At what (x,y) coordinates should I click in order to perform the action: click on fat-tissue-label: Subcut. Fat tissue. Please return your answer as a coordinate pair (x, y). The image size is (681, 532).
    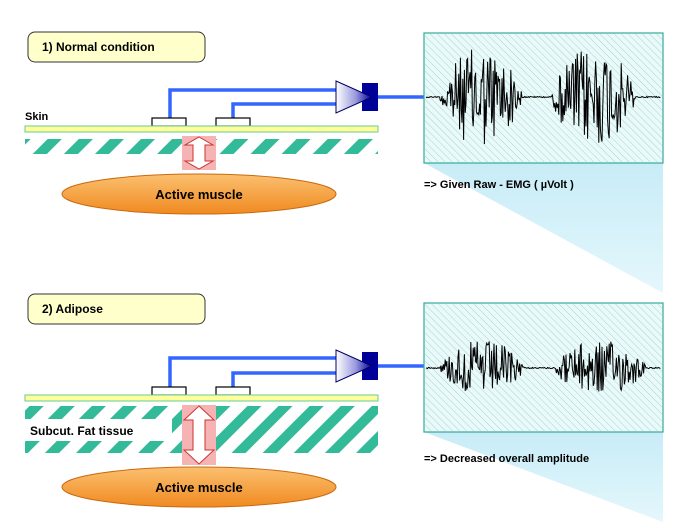
    Looking at the image, I should click on (82, 431).